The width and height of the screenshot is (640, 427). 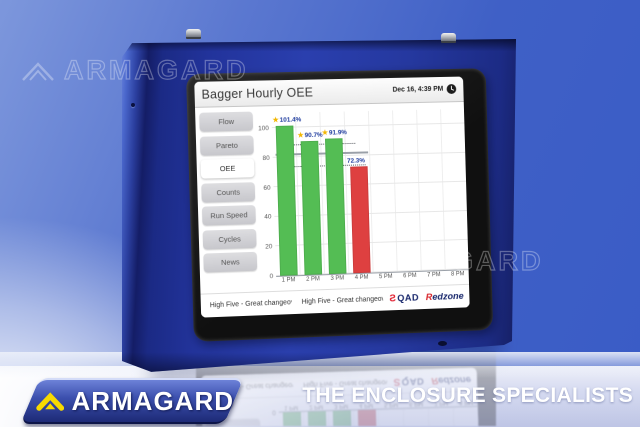 What do you see at coordinates (360, 220) in the screenshot?
I see `bar-4pm` at bounding box center [360, 220].